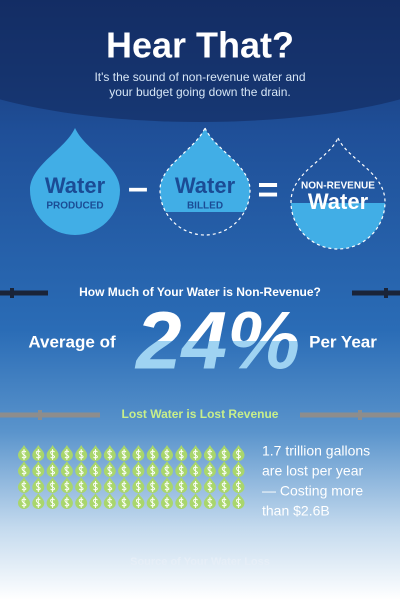 This screenshot has width=400, height=600. Describe the element at coordinates (312, 491) in the screenshot. I see `revenue-line: — Costing more` at that location.